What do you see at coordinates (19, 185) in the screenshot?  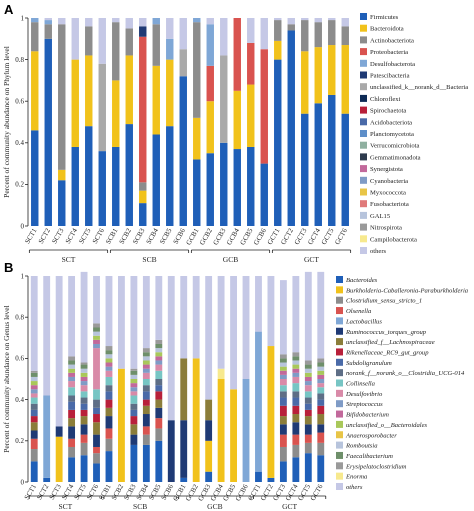 I see `y-tick-label: 0.2` at bounding box center [19, 185].